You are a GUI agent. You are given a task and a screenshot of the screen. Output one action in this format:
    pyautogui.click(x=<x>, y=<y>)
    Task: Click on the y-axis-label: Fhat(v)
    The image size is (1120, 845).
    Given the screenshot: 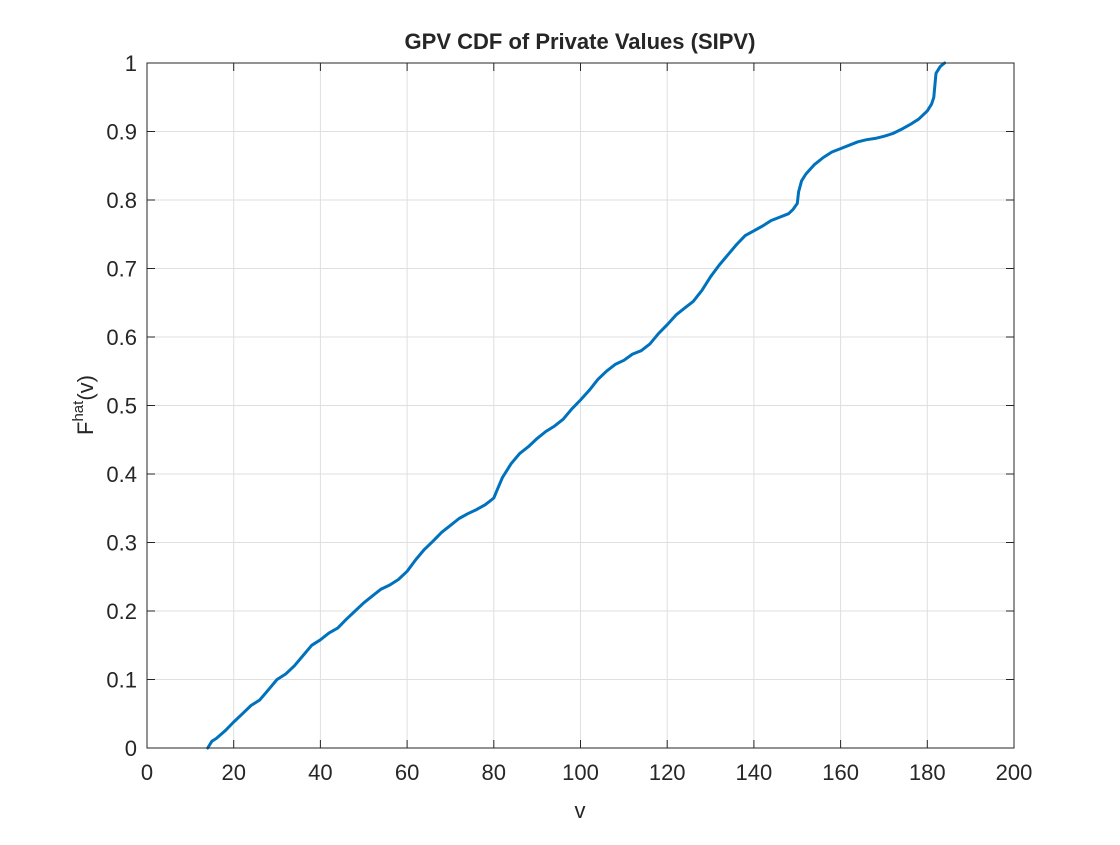 What is the action you would take?
    pyautogui.click(x=84, y=405)
    